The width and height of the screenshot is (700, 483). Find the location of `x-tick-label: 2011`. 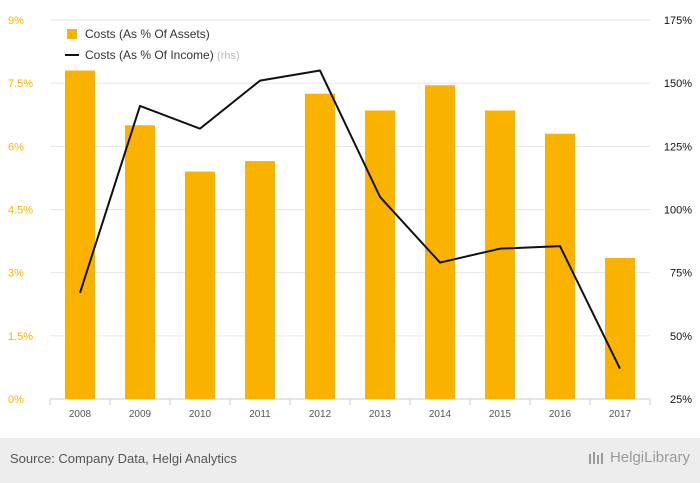

x-tick-label: 2011 is located at coordinates (260, 414).